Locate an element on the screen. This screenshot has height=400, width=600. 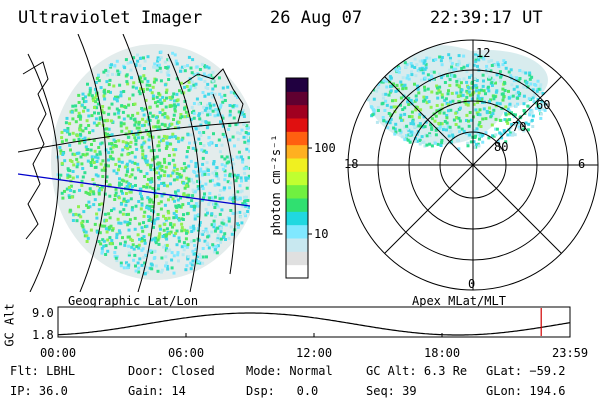
gcalt-label: GC Alt: is located at coordinates (391, 371).